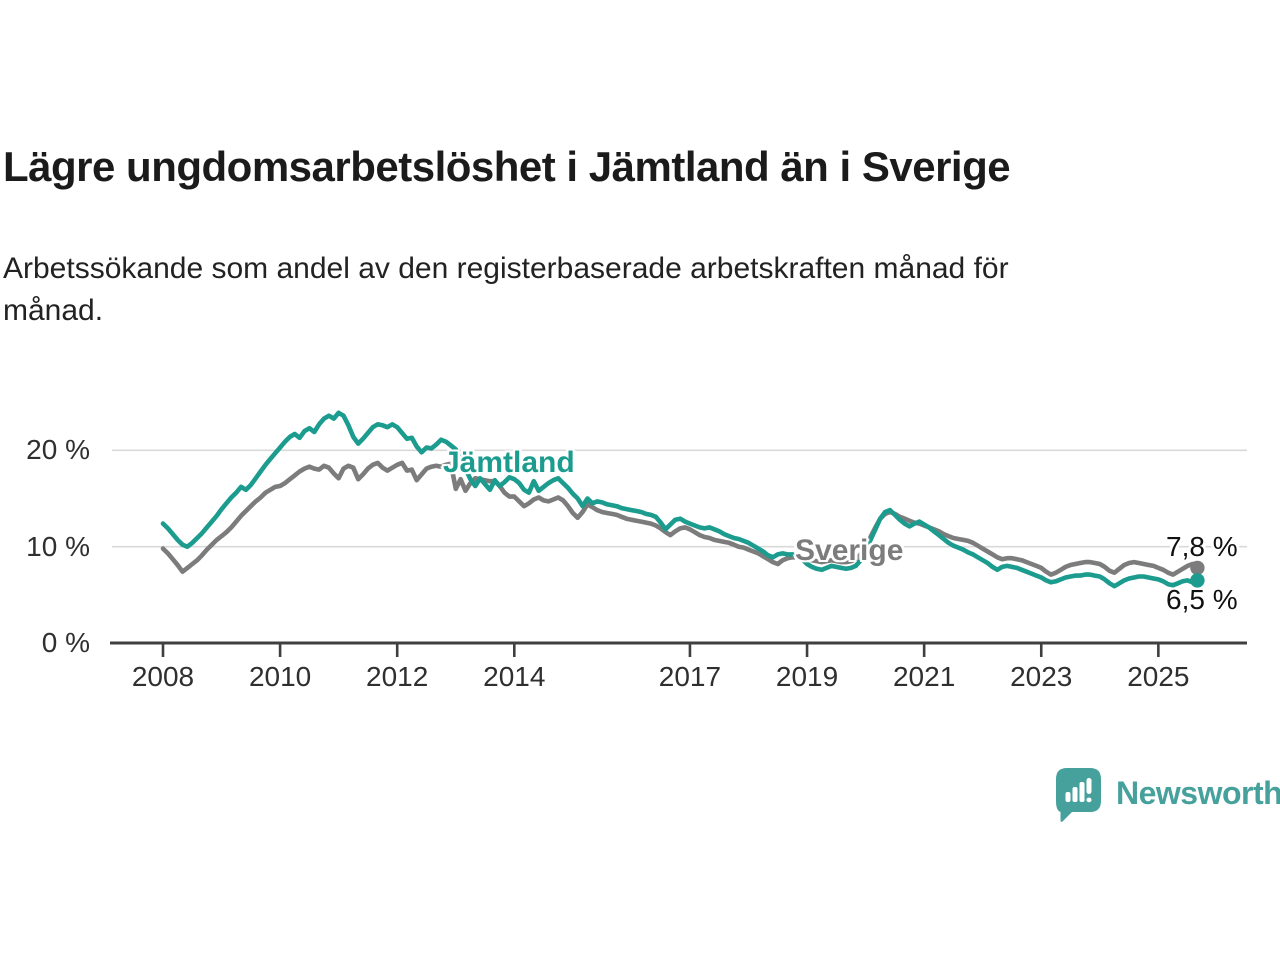 This screenshot has height=960, width=1280. I want to click on newsworthy-logo: Newsworthy, so click(1168, 799).